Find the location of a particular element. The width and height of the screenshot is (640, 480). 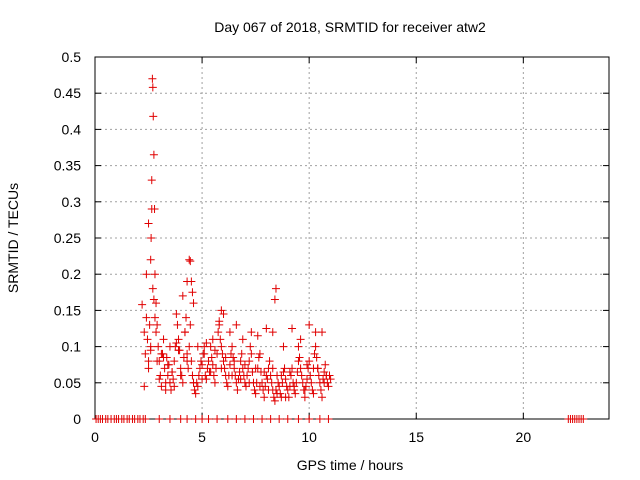

y-tick-label: 0.35 is located at coordinates (67, 166).